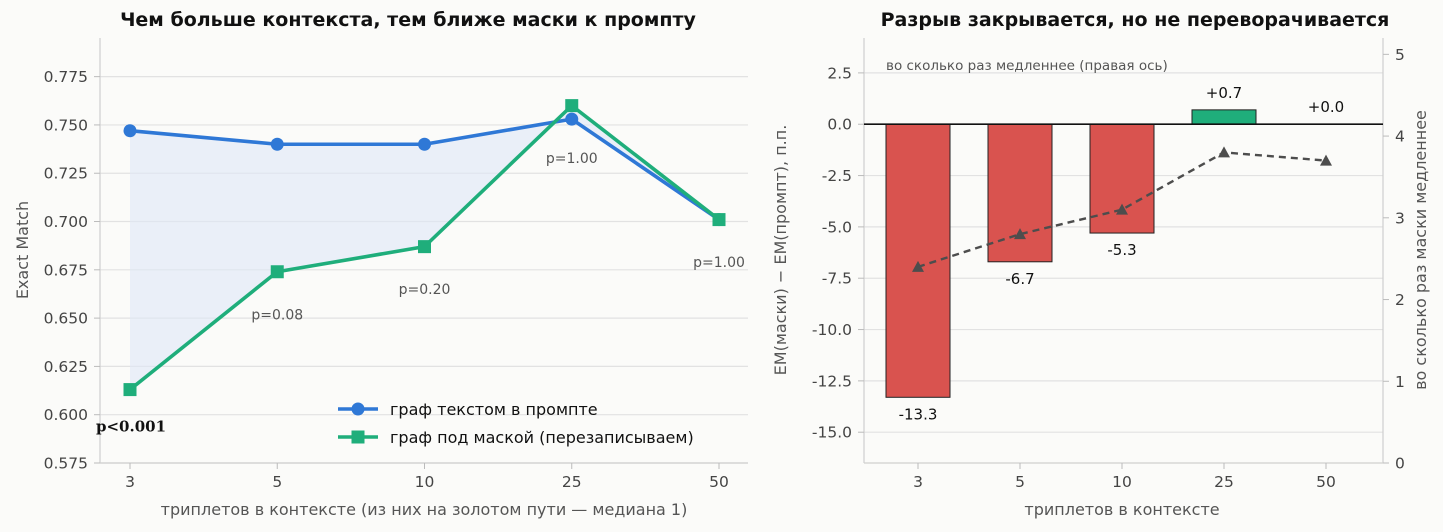 The height and width of the screenshot is (532, 1443). Describe the element at coordinates (572, 482) in the screenshot. I see `left-x-tick-label: 25` at that location.